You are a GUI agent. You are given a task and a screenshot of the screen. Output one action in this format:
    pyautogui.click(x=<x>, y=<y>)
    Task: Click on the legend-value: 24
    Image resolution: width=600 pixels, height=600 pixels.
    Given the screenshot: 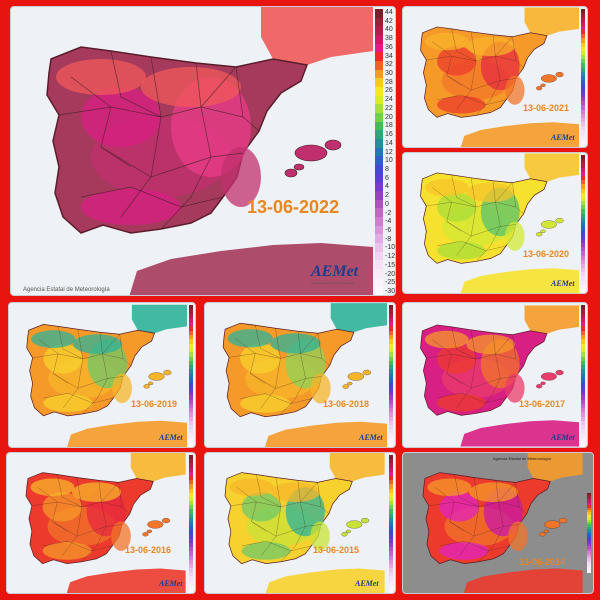 What is the action you would take?
    pyautogui.click(x=389, y=100)
    